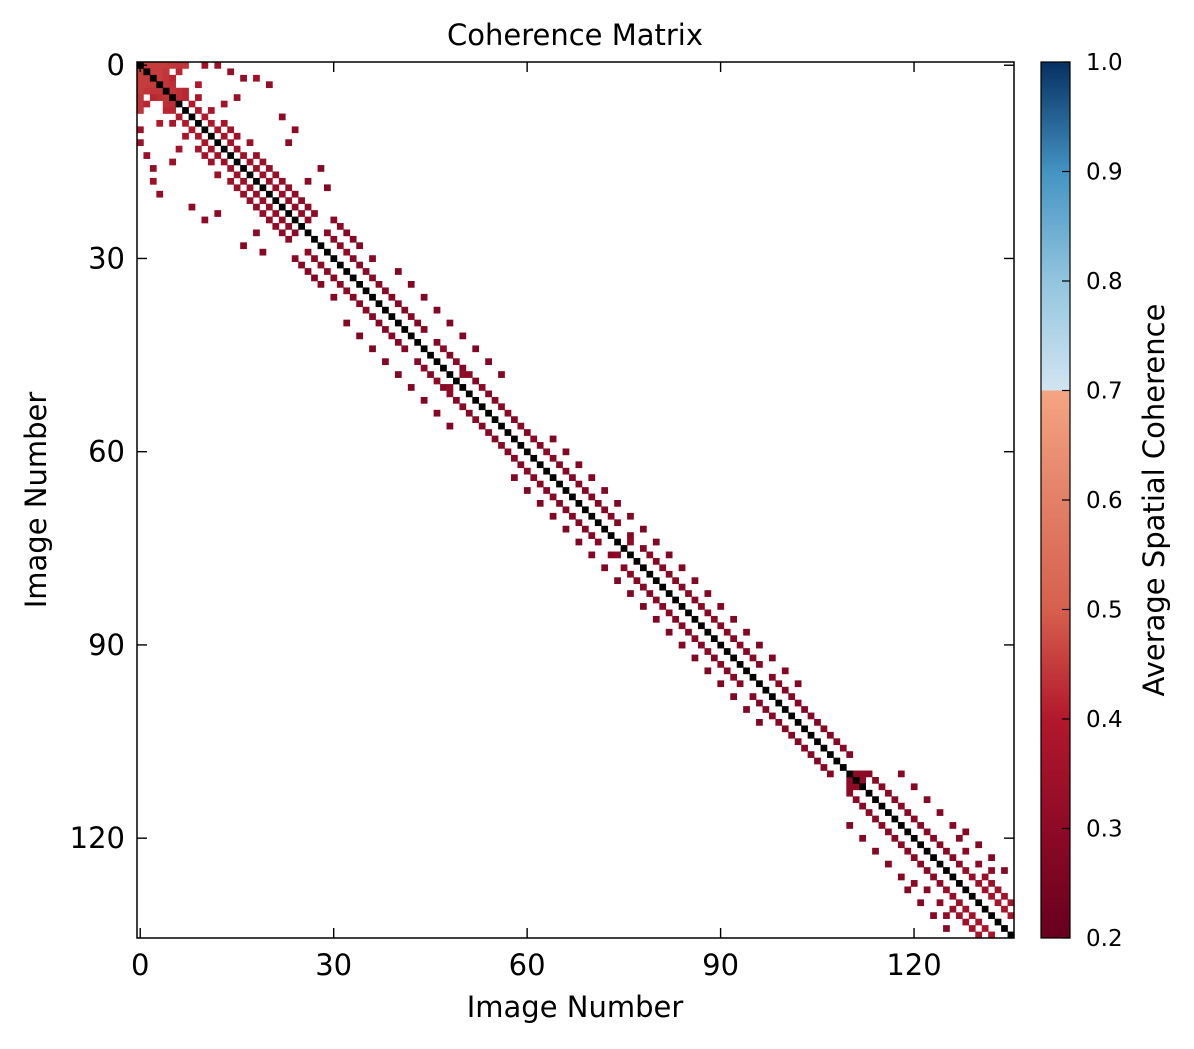  What do you see at coordinates (913, 965) in the screenshot?
I see `x-tick-label: 120` at bounding box center [913, 965].